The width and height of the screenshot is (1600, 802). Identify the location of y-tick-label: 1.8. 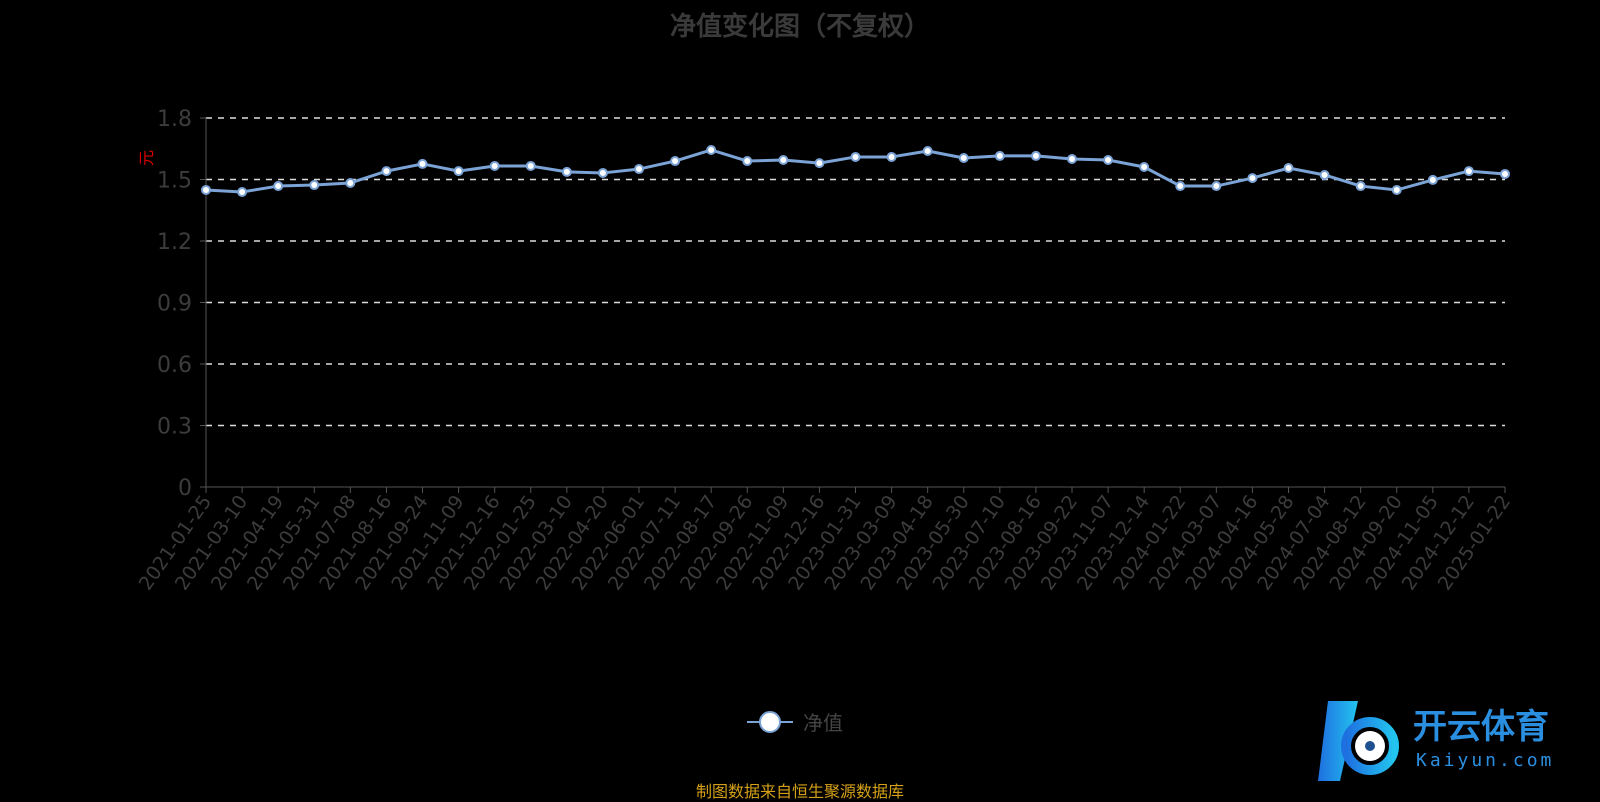
(174, 119).